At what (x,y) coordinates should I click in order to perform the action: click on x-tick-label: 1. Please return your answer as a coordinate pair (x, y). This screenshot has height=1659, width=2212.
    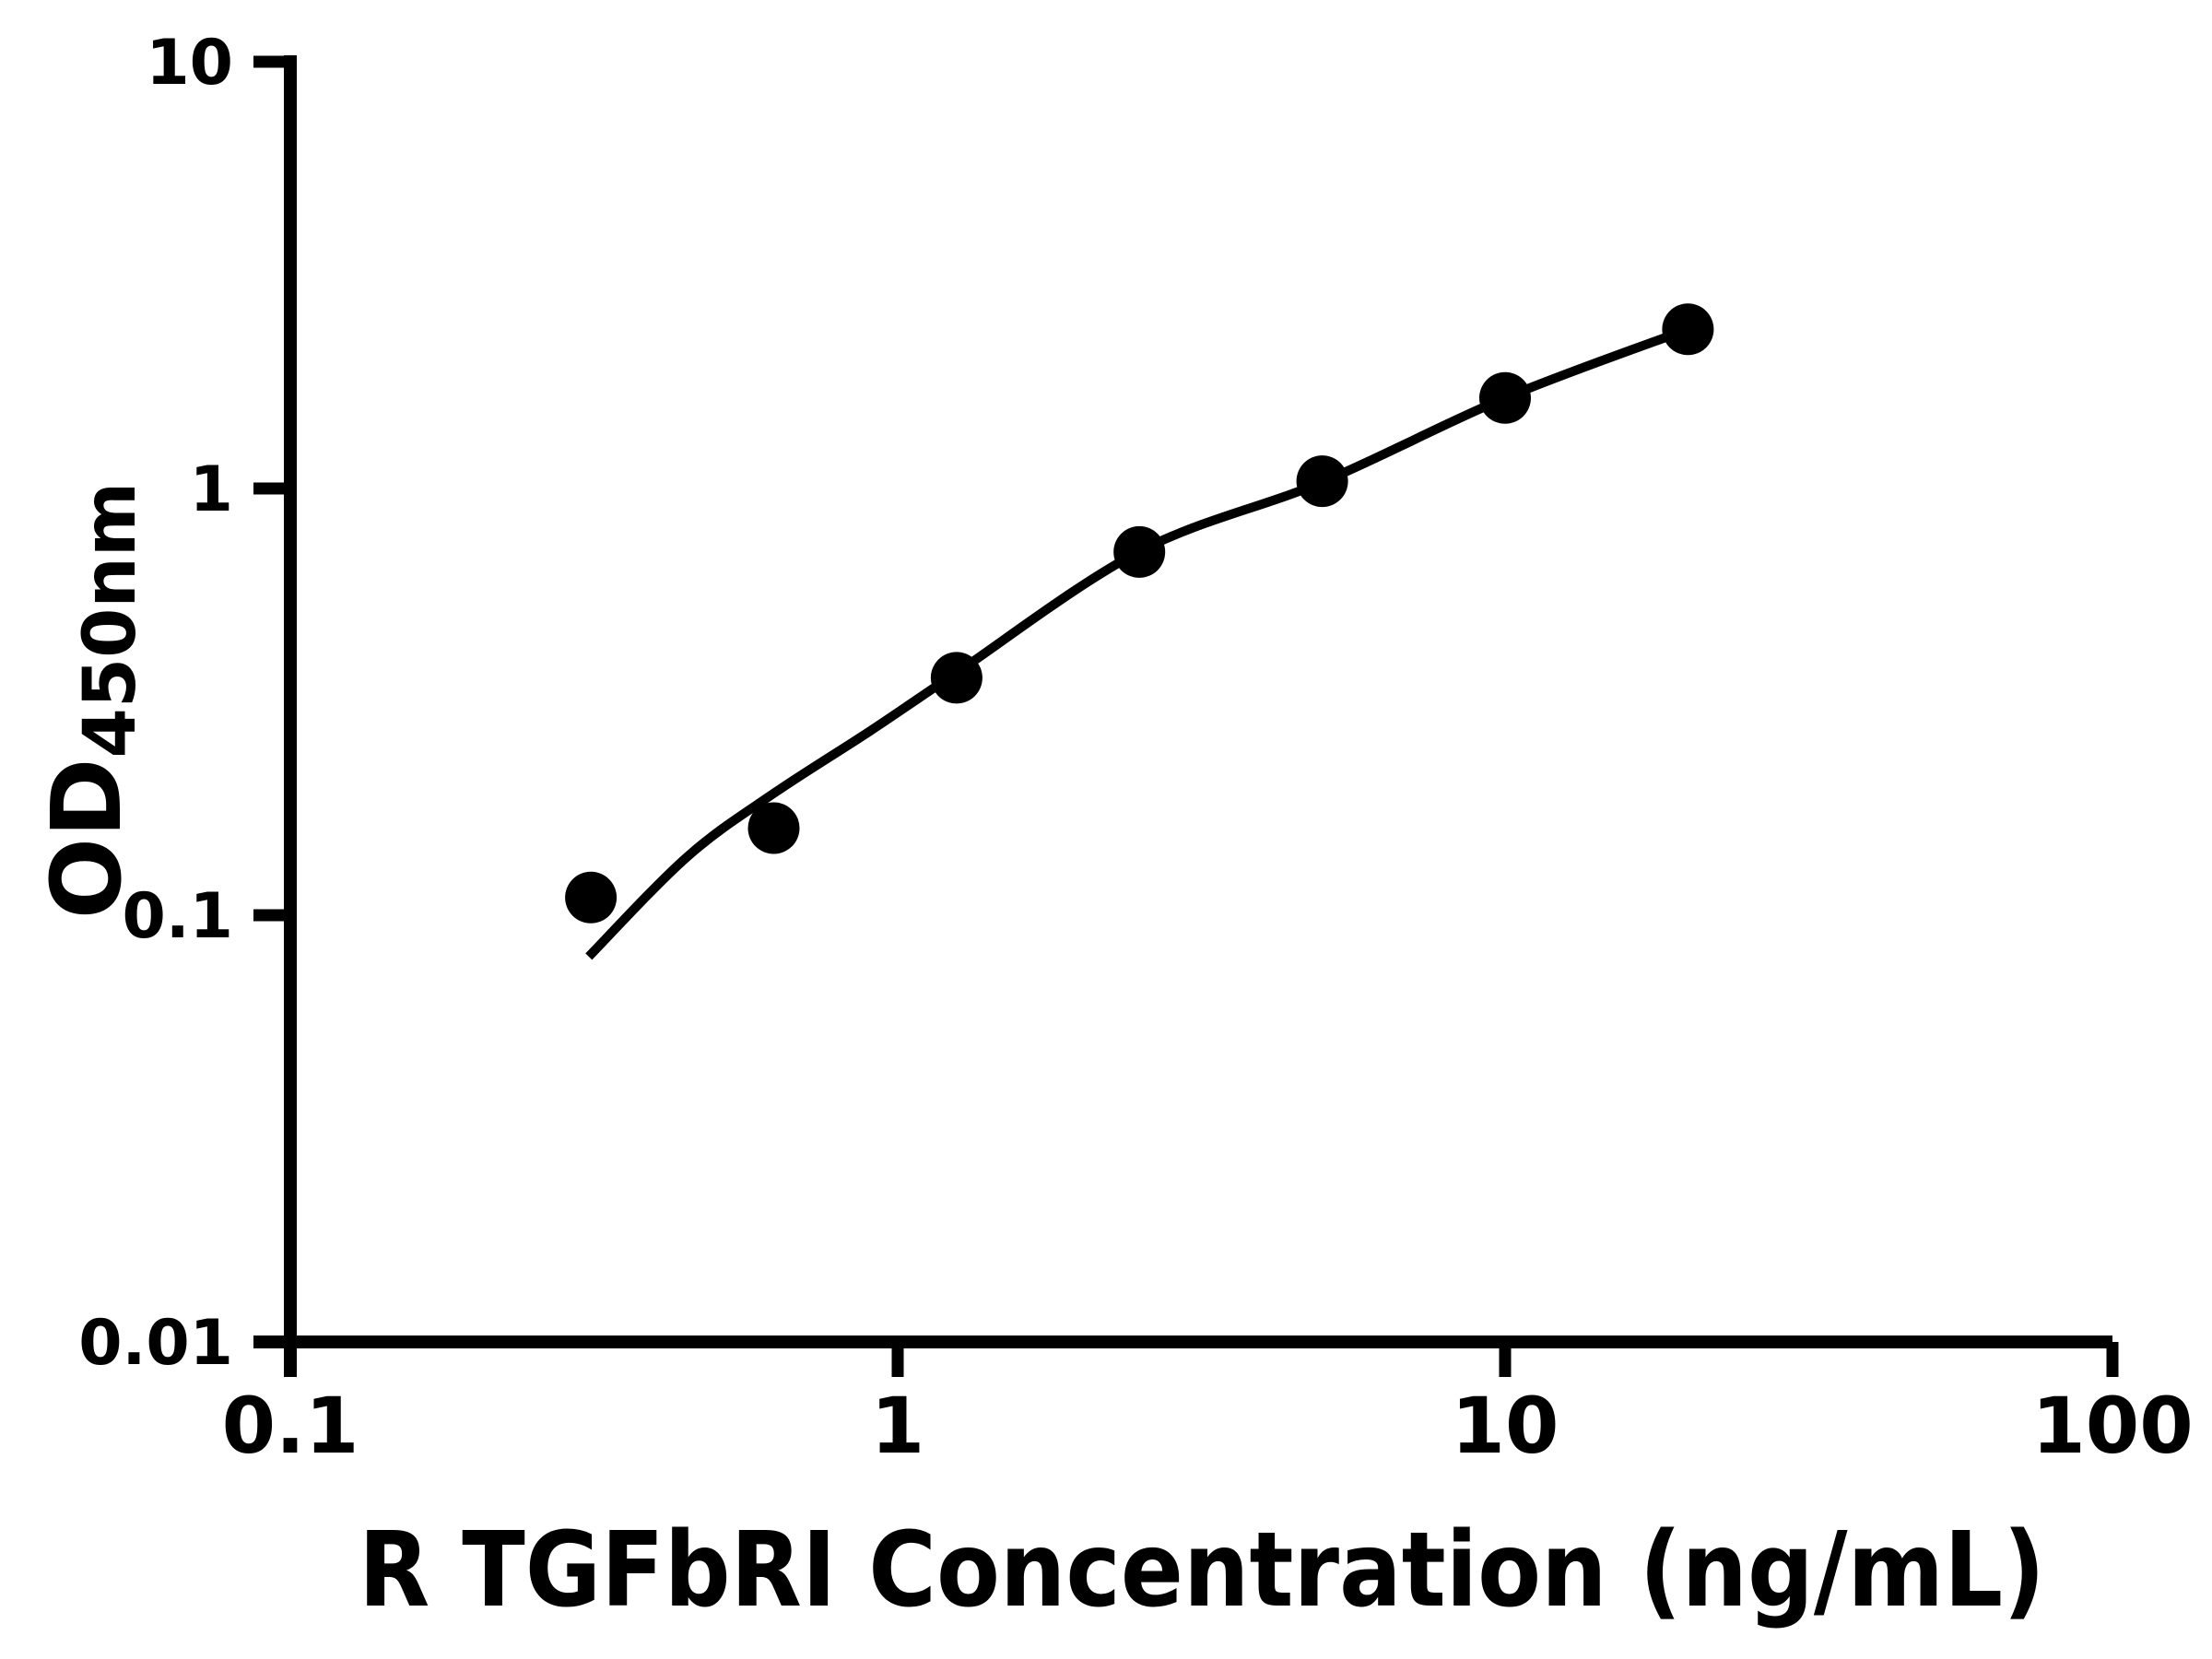
    Looking at the image, I should click on (897, 1426).